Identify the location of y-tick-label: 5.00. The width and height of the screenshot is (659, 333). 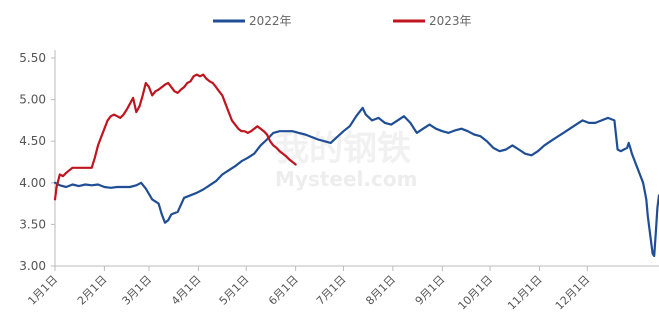
(32, 100).